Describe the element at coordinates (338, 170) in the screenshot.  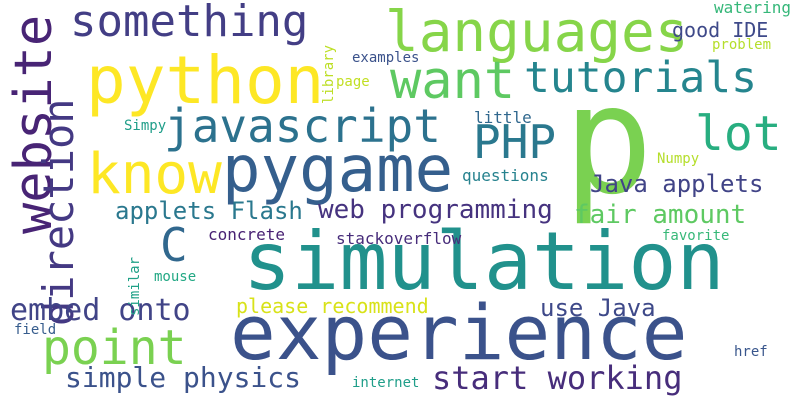
I see `word-pygame: pygame` at that location.